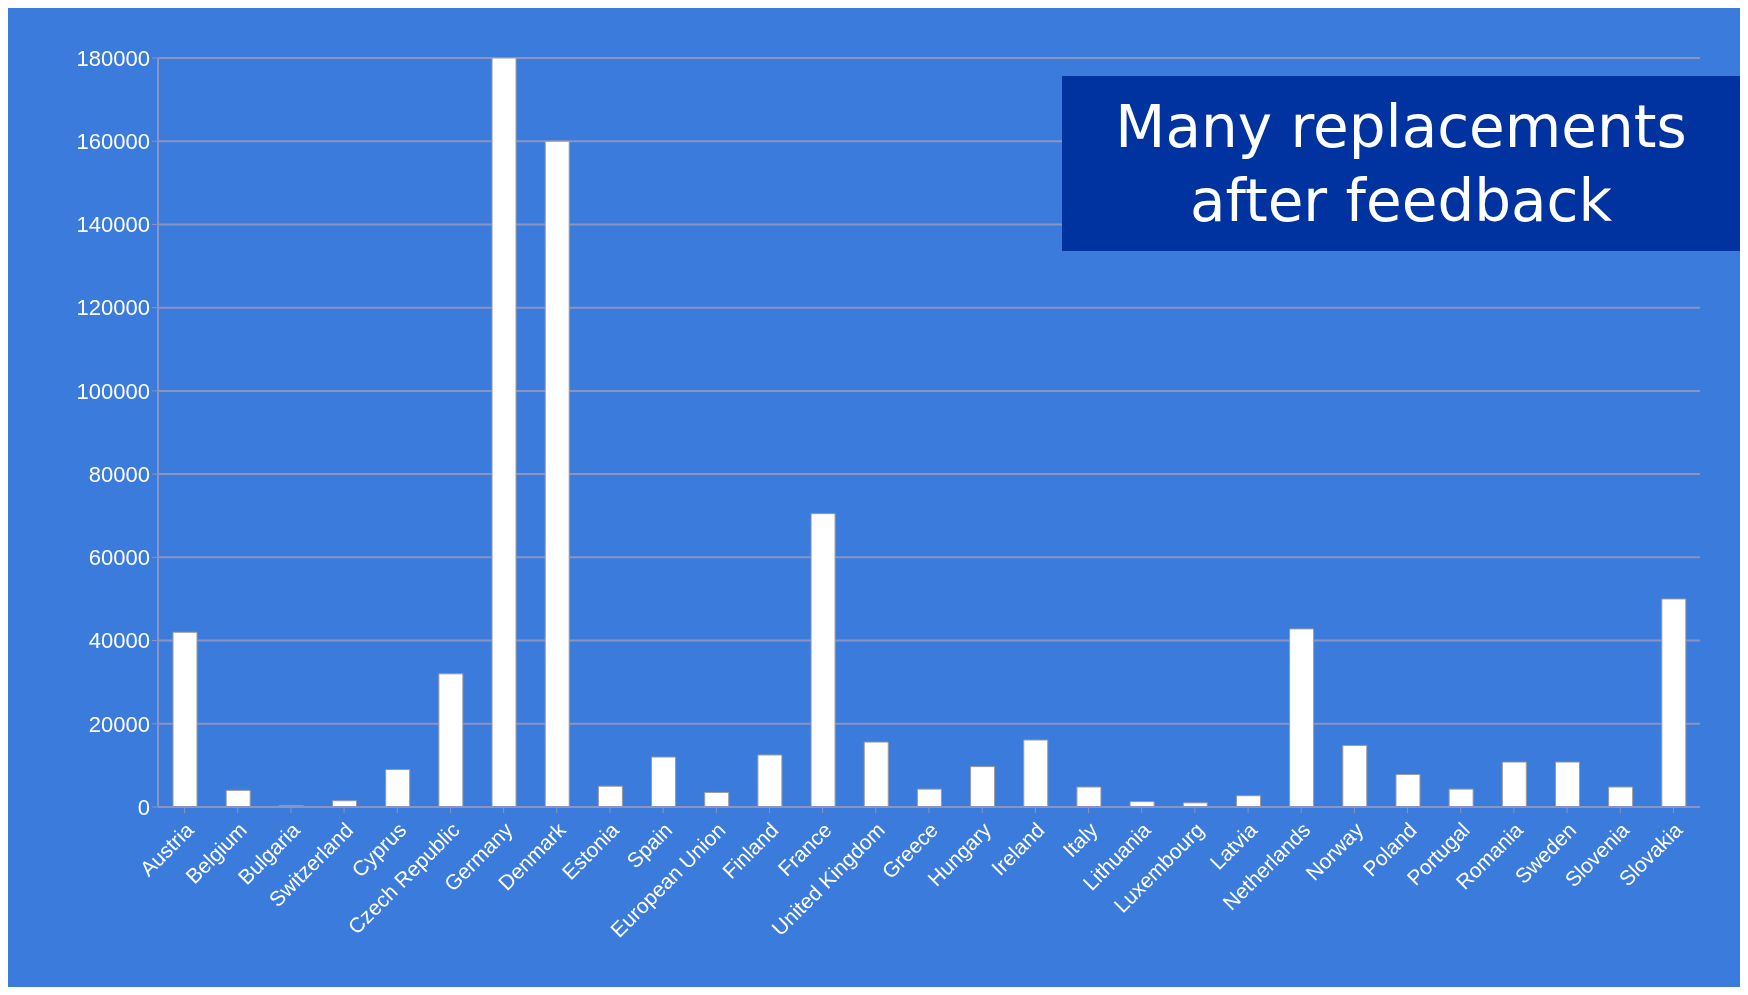 The width and height of the screenshot is (1748, 995). I want to click on y-tick-label: 0, so click(143, 807).